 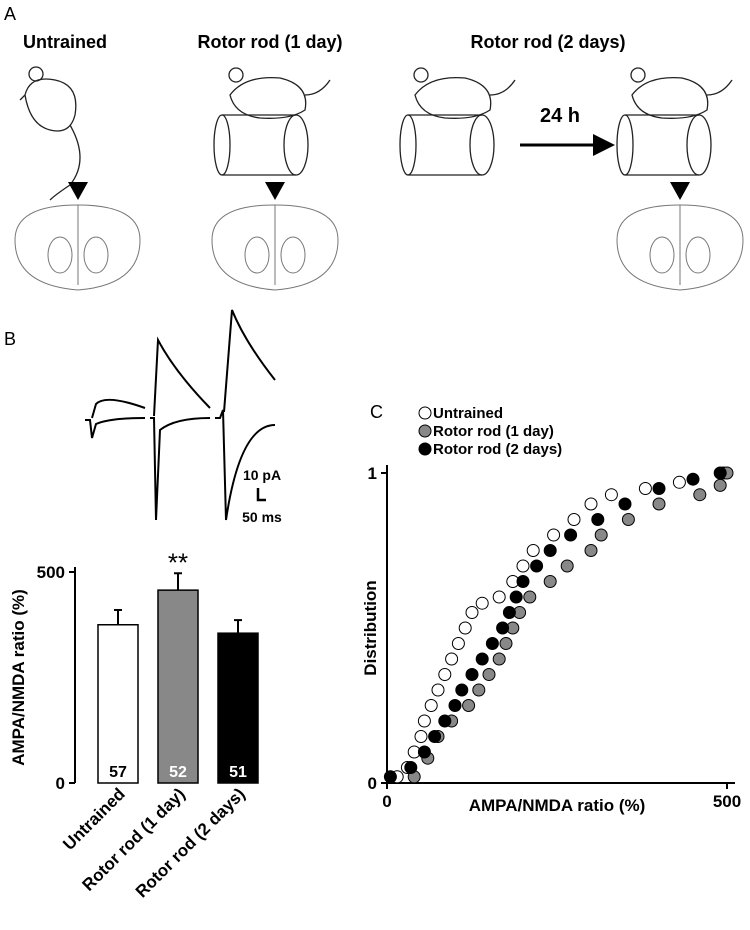 I want to click on interval-label: 24 h, so click(x=560, y=116).